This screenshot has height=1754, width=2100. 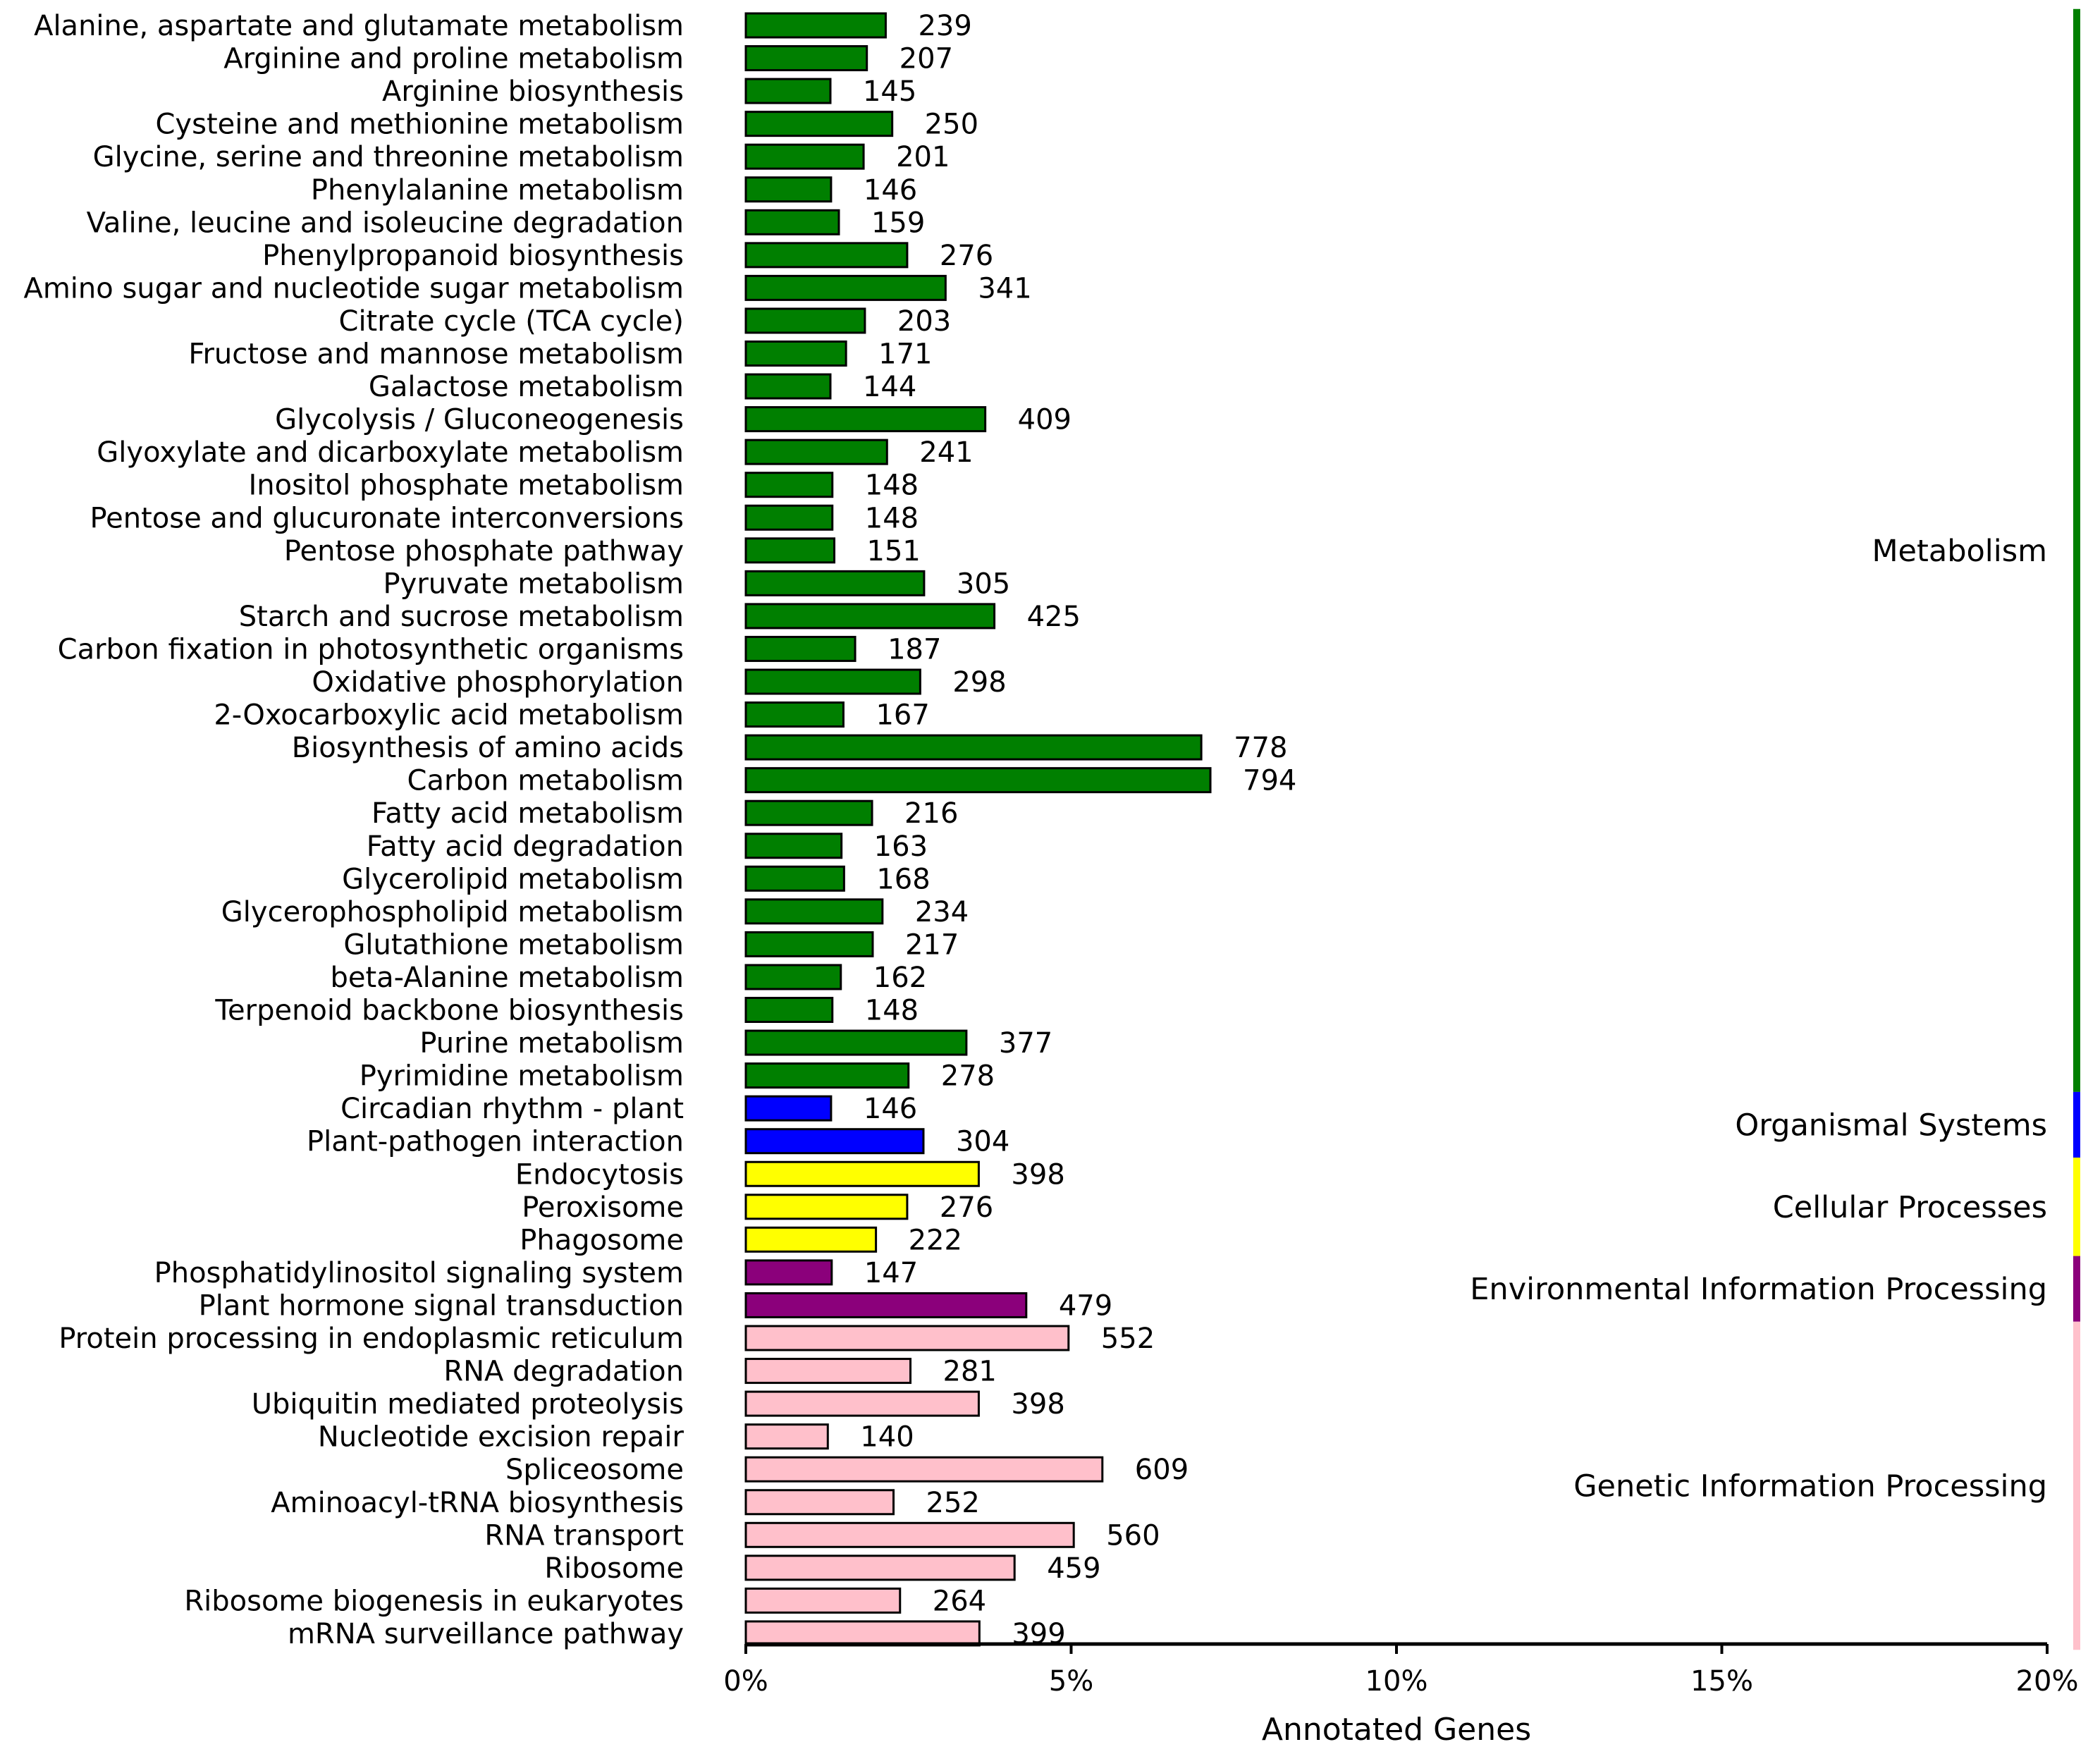 I want to click on value-label: 794, so click(x=1269, y=781).